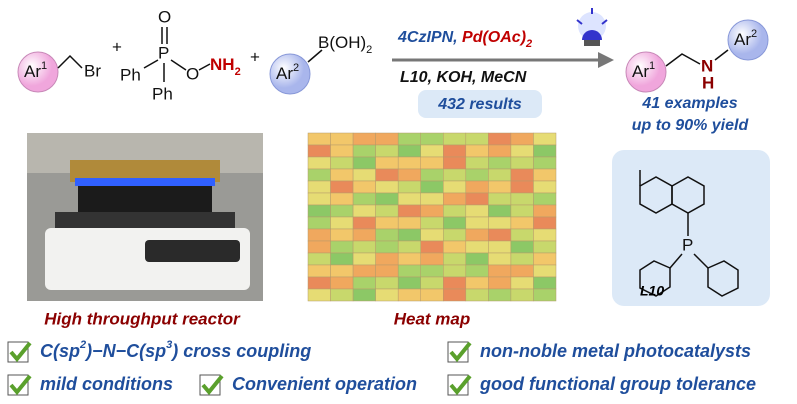 This screenshot has height=404, width=797. Describe the element at coordinates (164, 16) in the screenshot. I see `oxo: O` at that location.